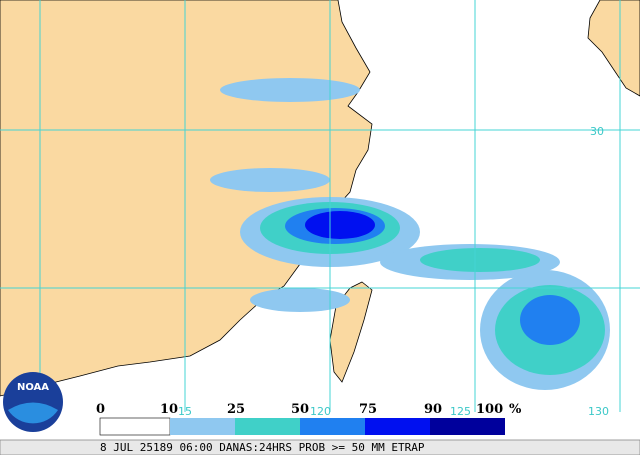  I want to click on colorbar-label: 50, so click(300, 409).